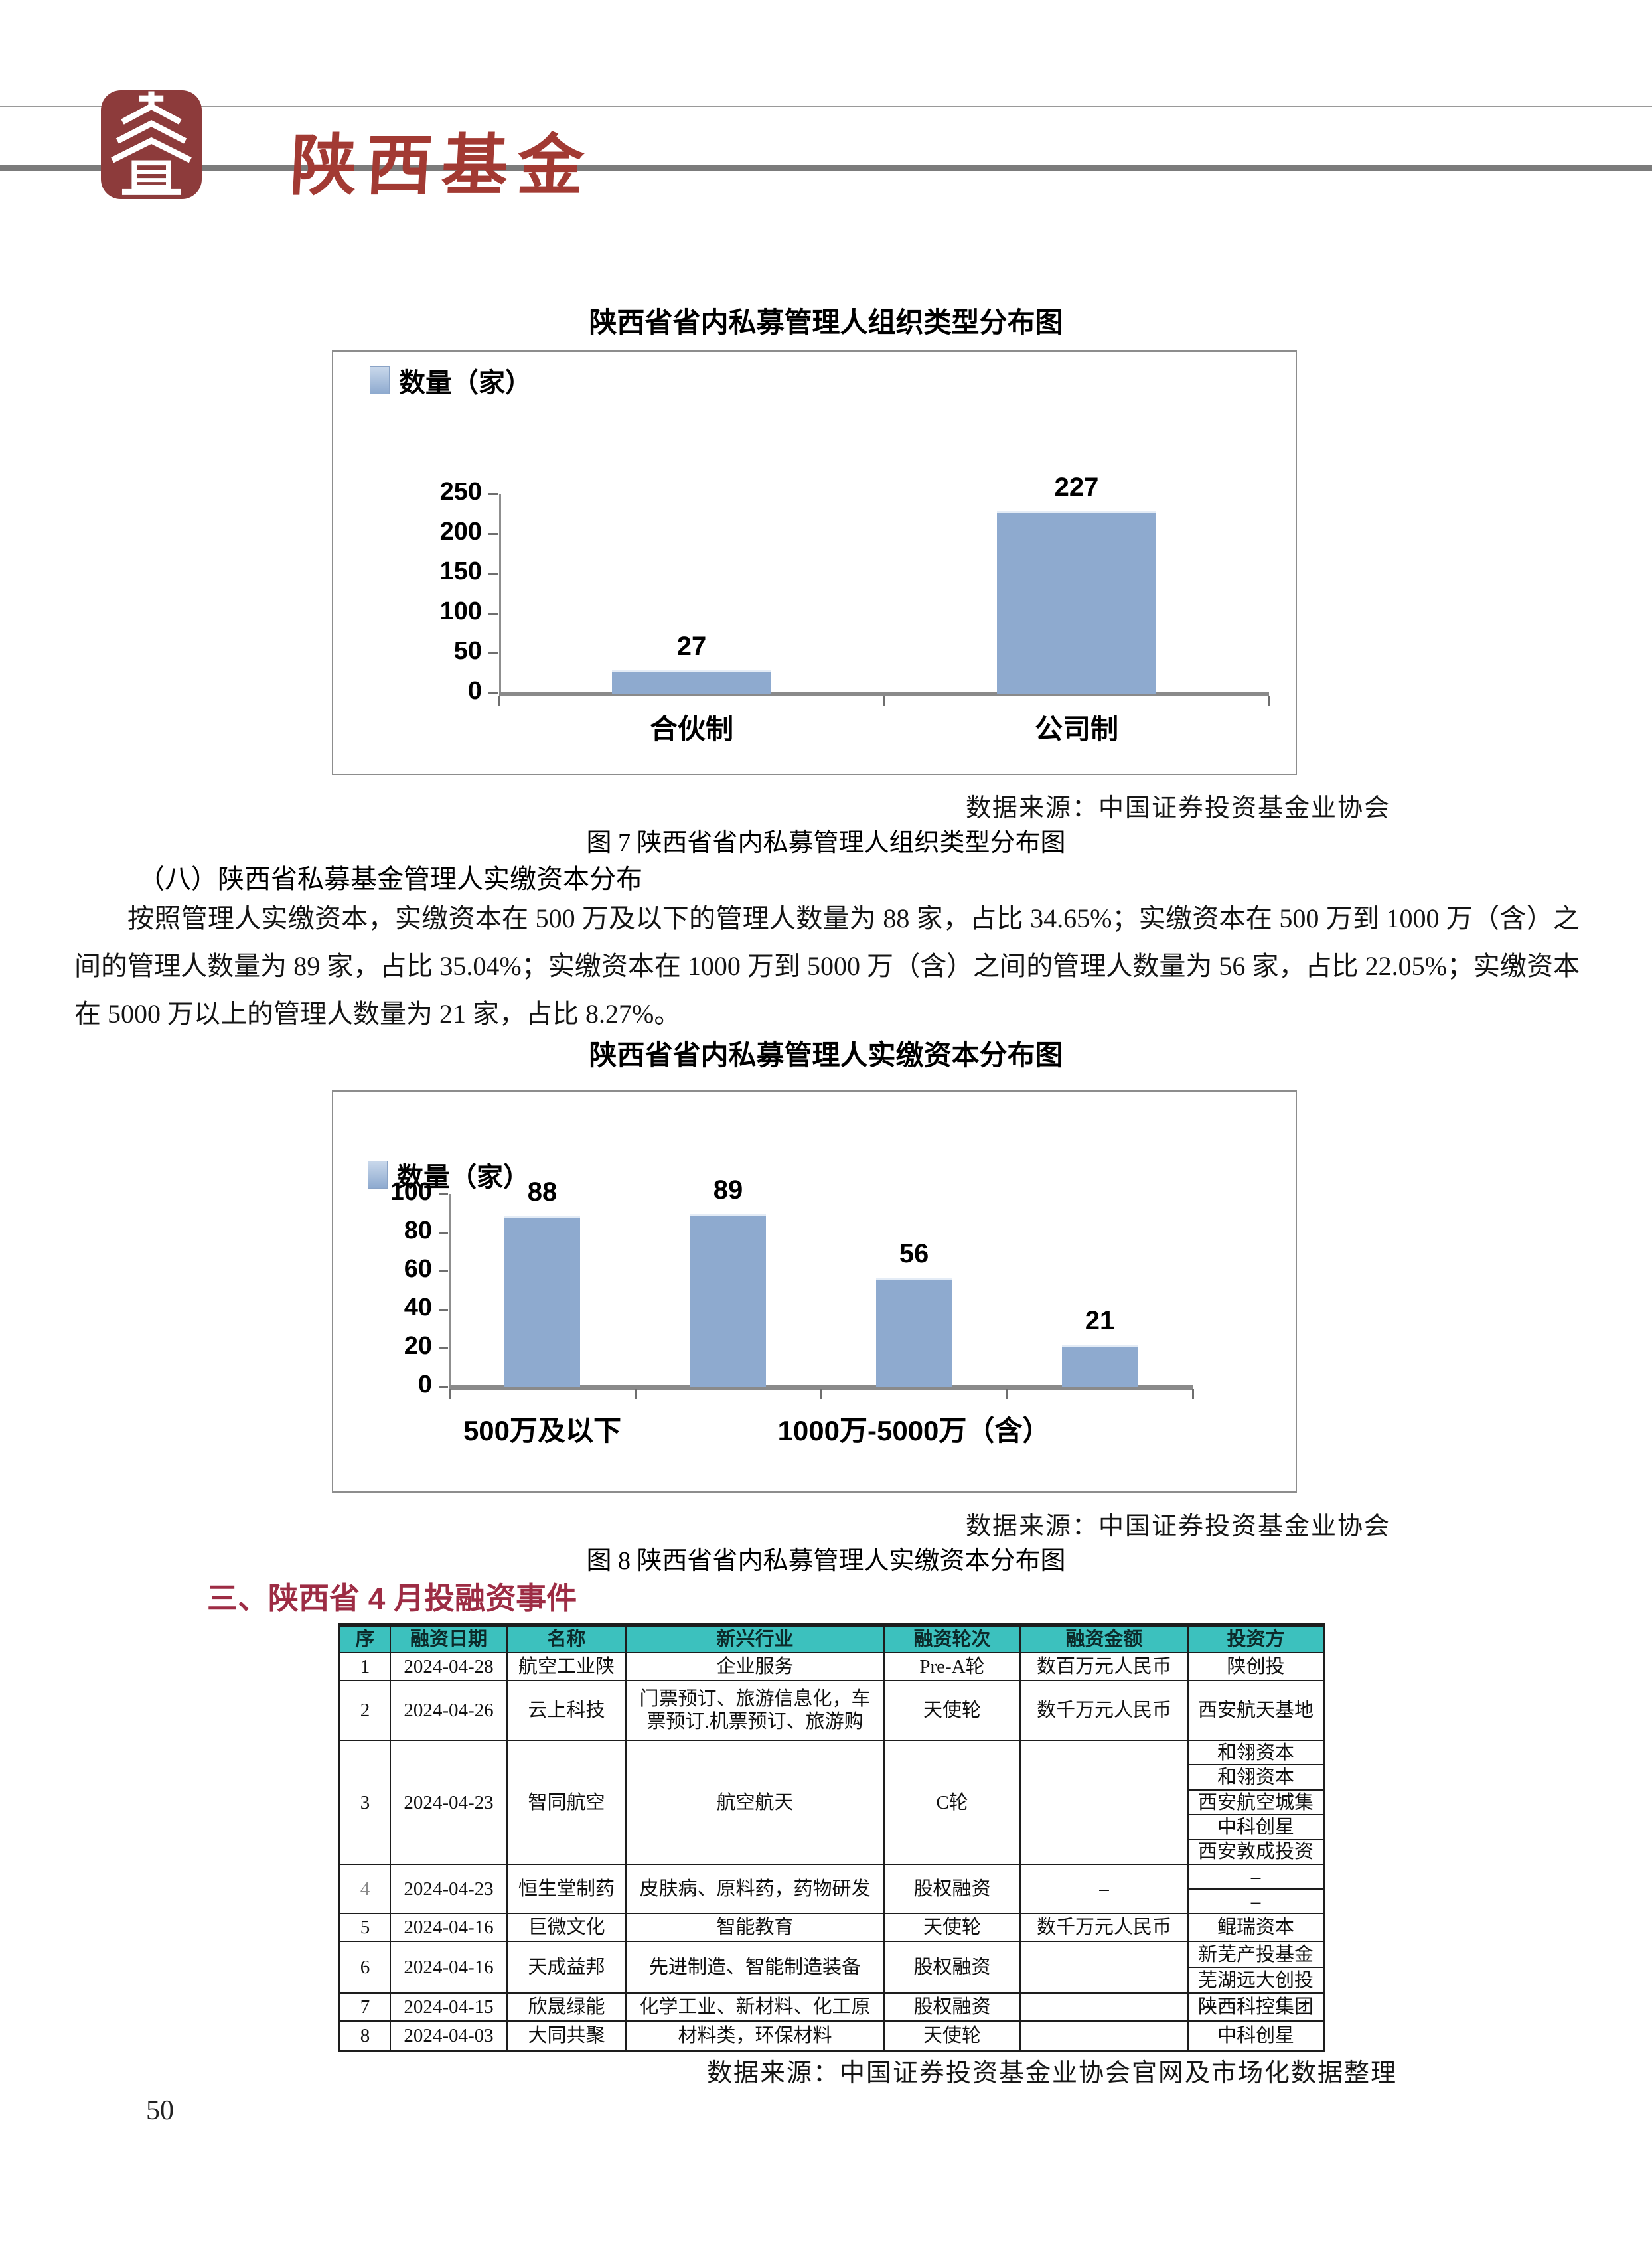 Image resolution: width=1652 pixels, height=2242 pixels. What do you see at coordinates (754, 1666) in the screenshot?
I see `cell-industry: 企业服务` at bounding box center [754, 1666].